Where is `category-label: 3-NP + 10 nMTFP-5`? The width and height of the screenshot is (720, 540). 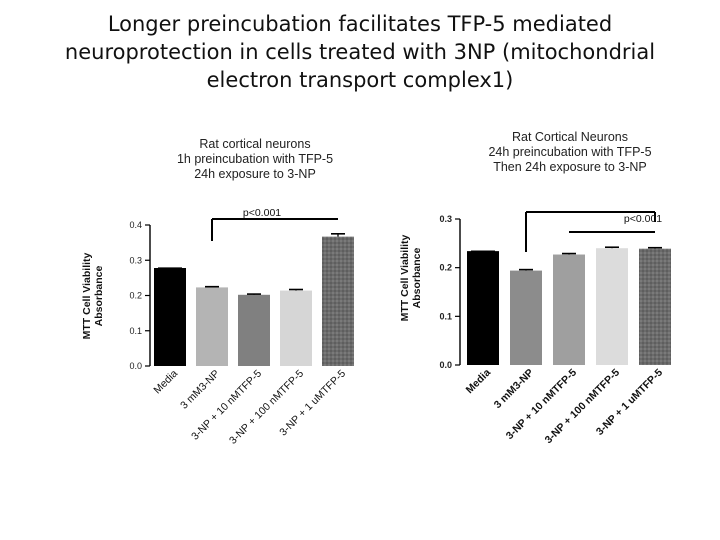
category-label: 3-NP + 10 nMTFP-5 is located at coordinates (226, 405).